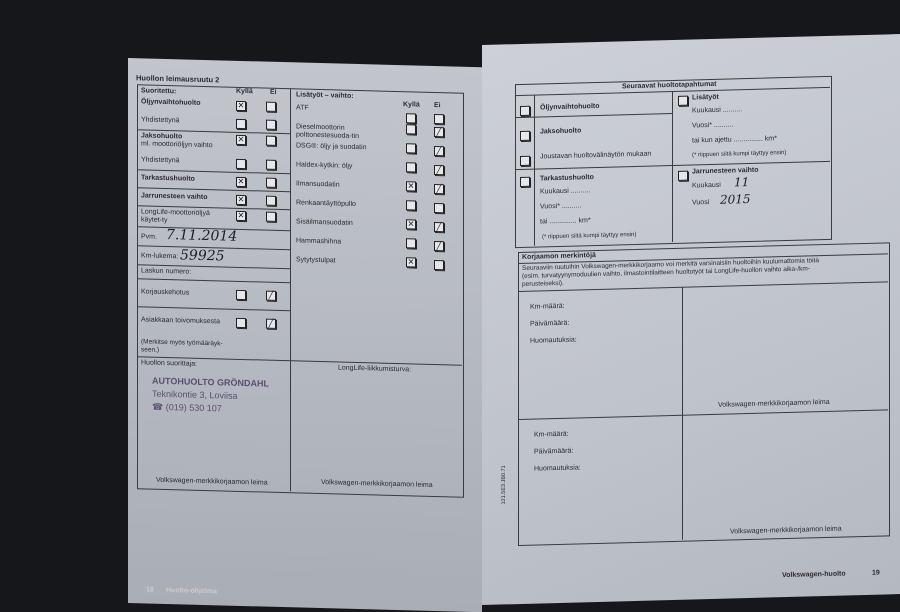  Describe the element at coordinates (271, 295) in the screenshot. I see `repair-request-no-checkbox: ╱` at that location.